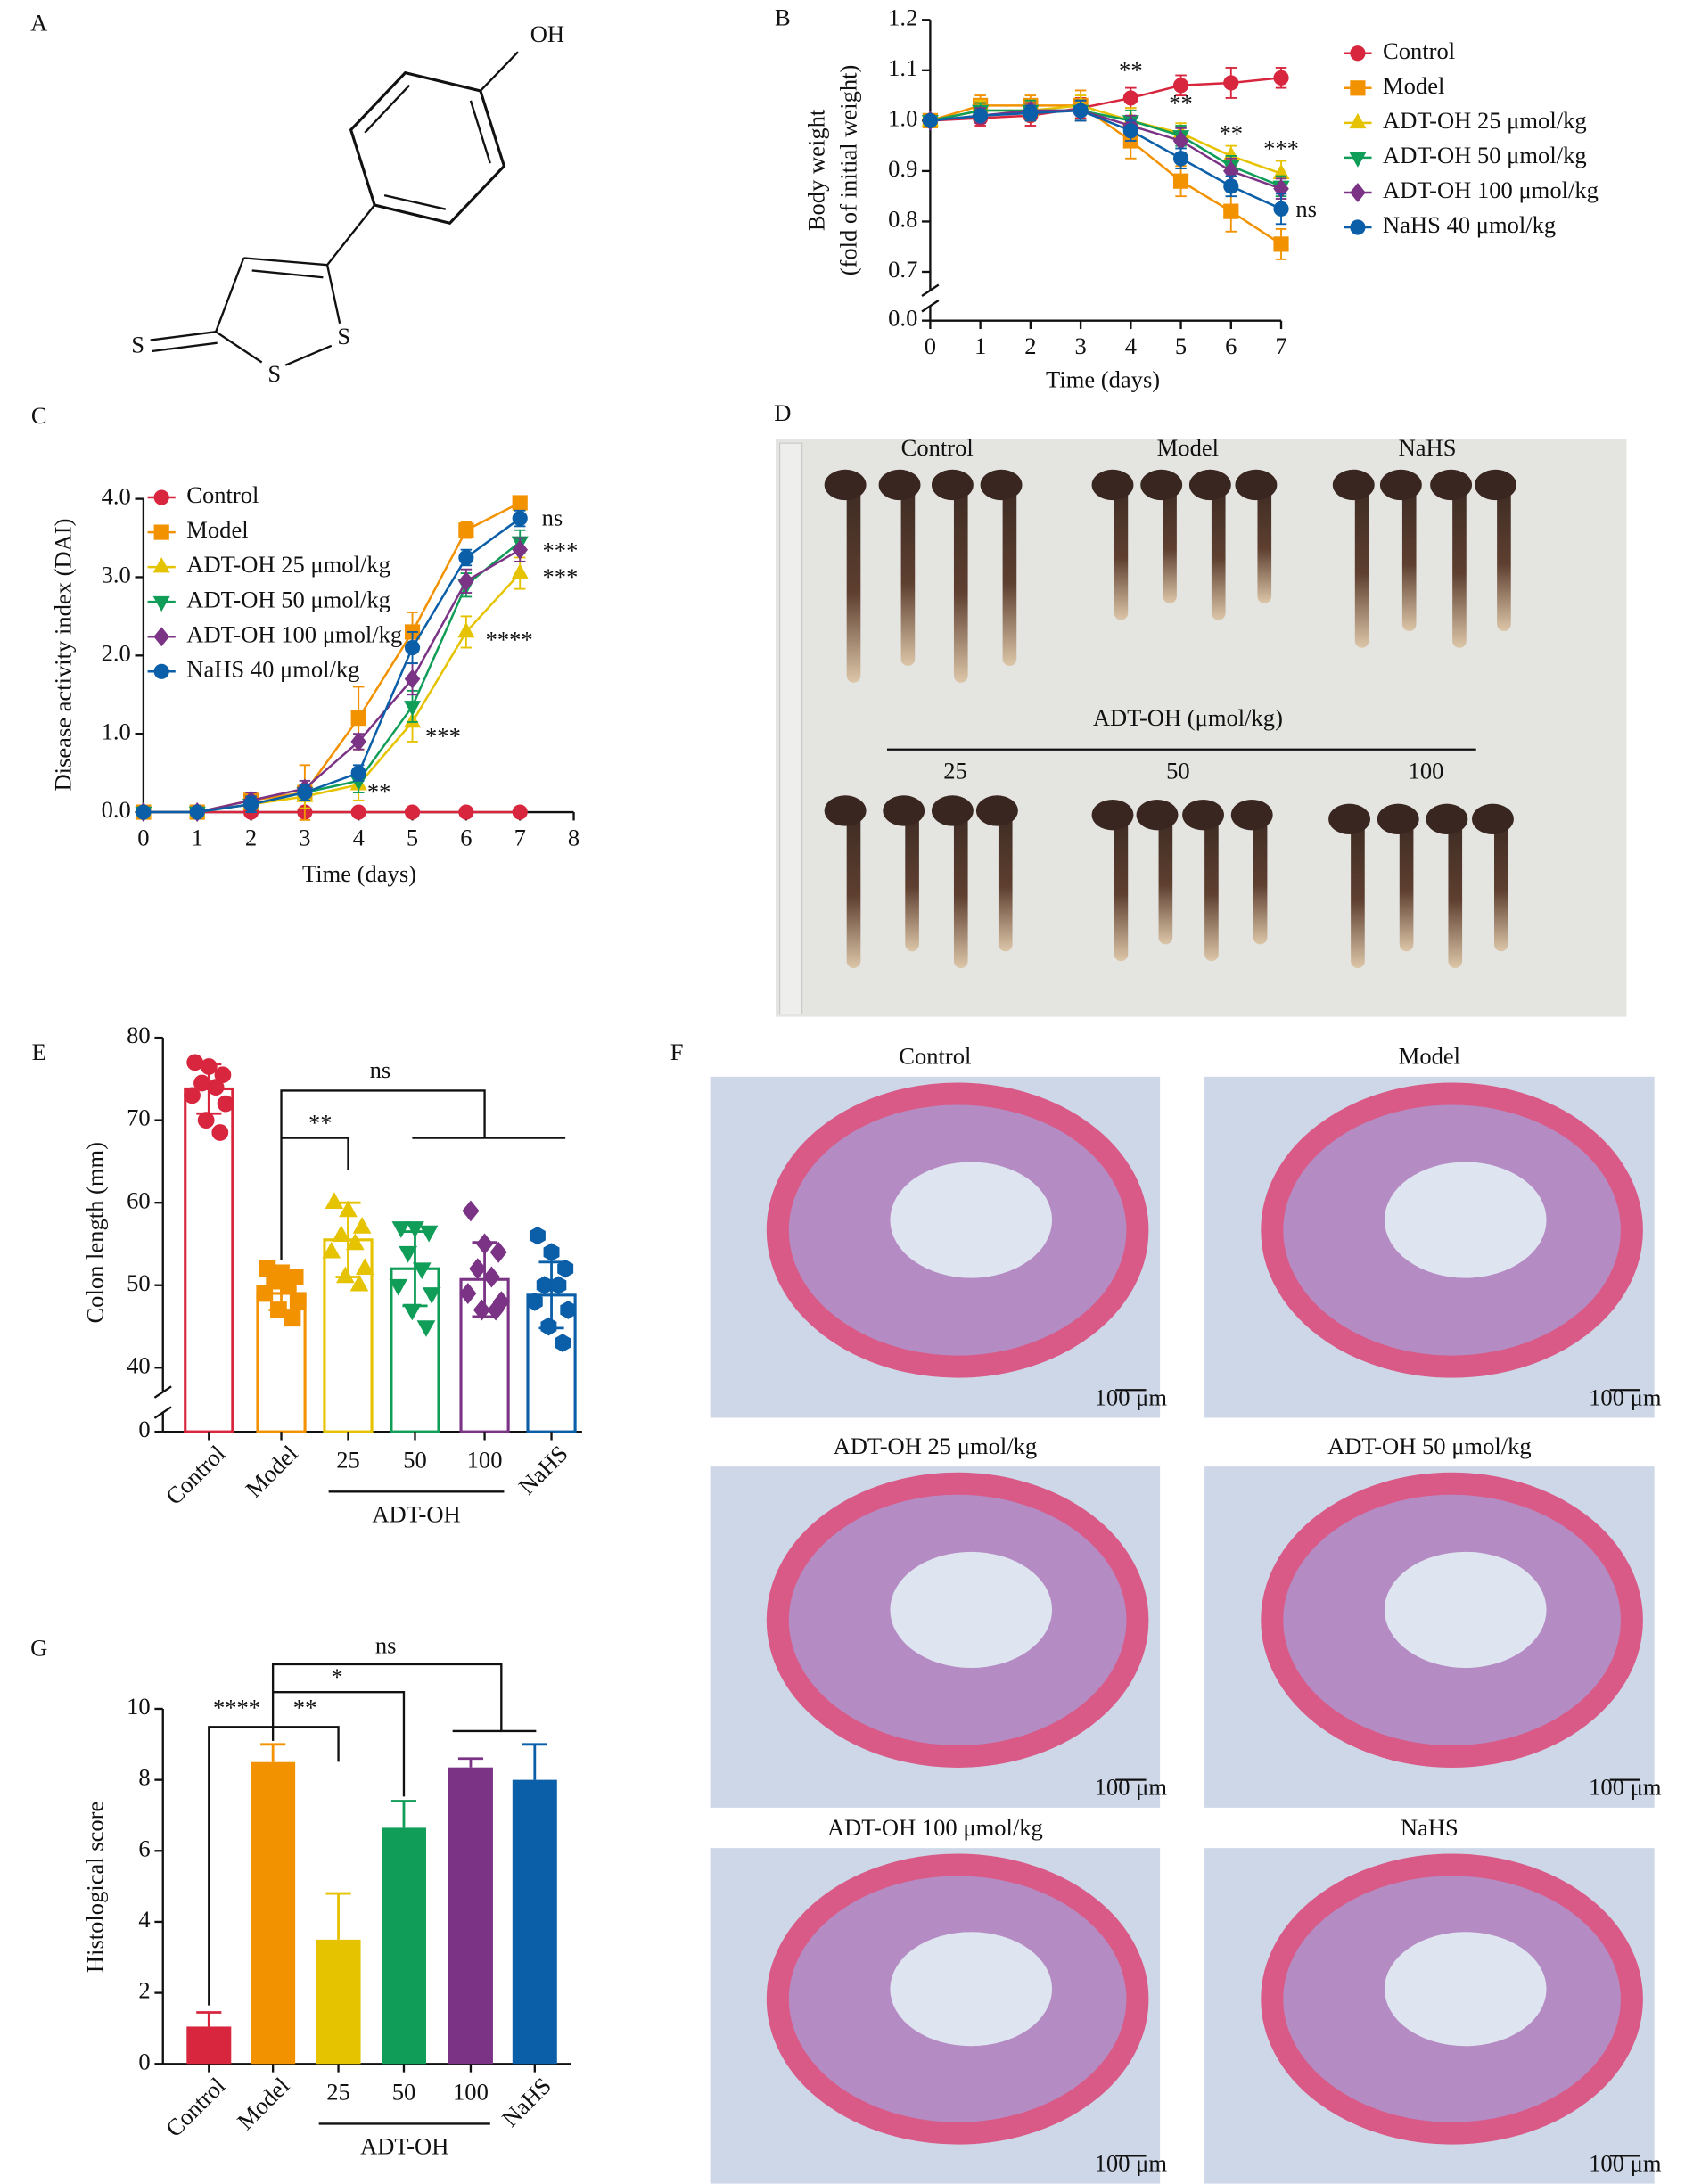 This screenshot has width=1685, height=2184. What do you see at coordinates (1280, 346) in the screenshot?
I see `x-tick-label: 7` at bounding box center [1280, 346].